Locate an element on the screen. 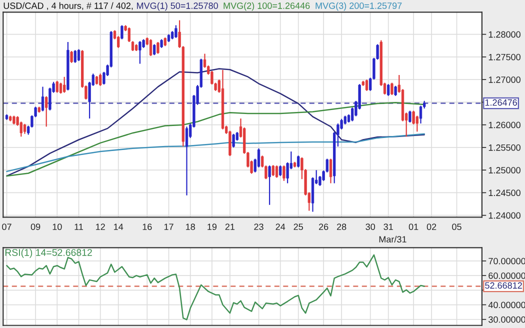 This screenshot has height=328, width=525. x-tick-label: 01 is located at coordinates (413, 227).